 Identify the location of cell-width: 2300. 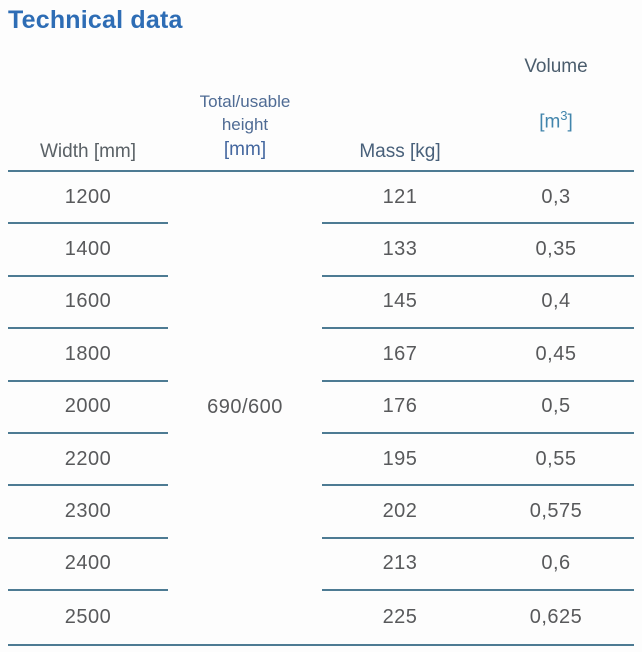
(88, 512).